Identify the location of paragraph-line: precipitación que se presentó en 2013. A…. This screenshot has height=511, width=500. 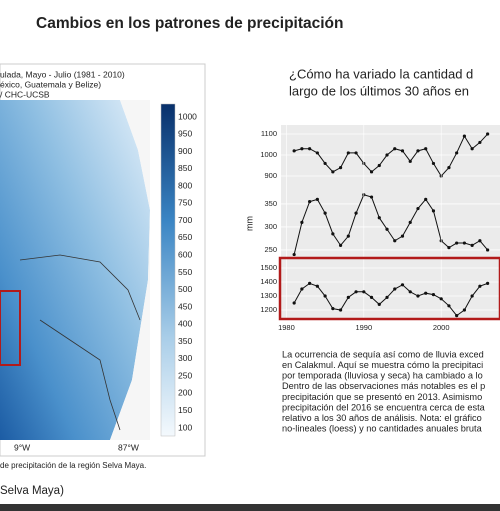
(382, 397).